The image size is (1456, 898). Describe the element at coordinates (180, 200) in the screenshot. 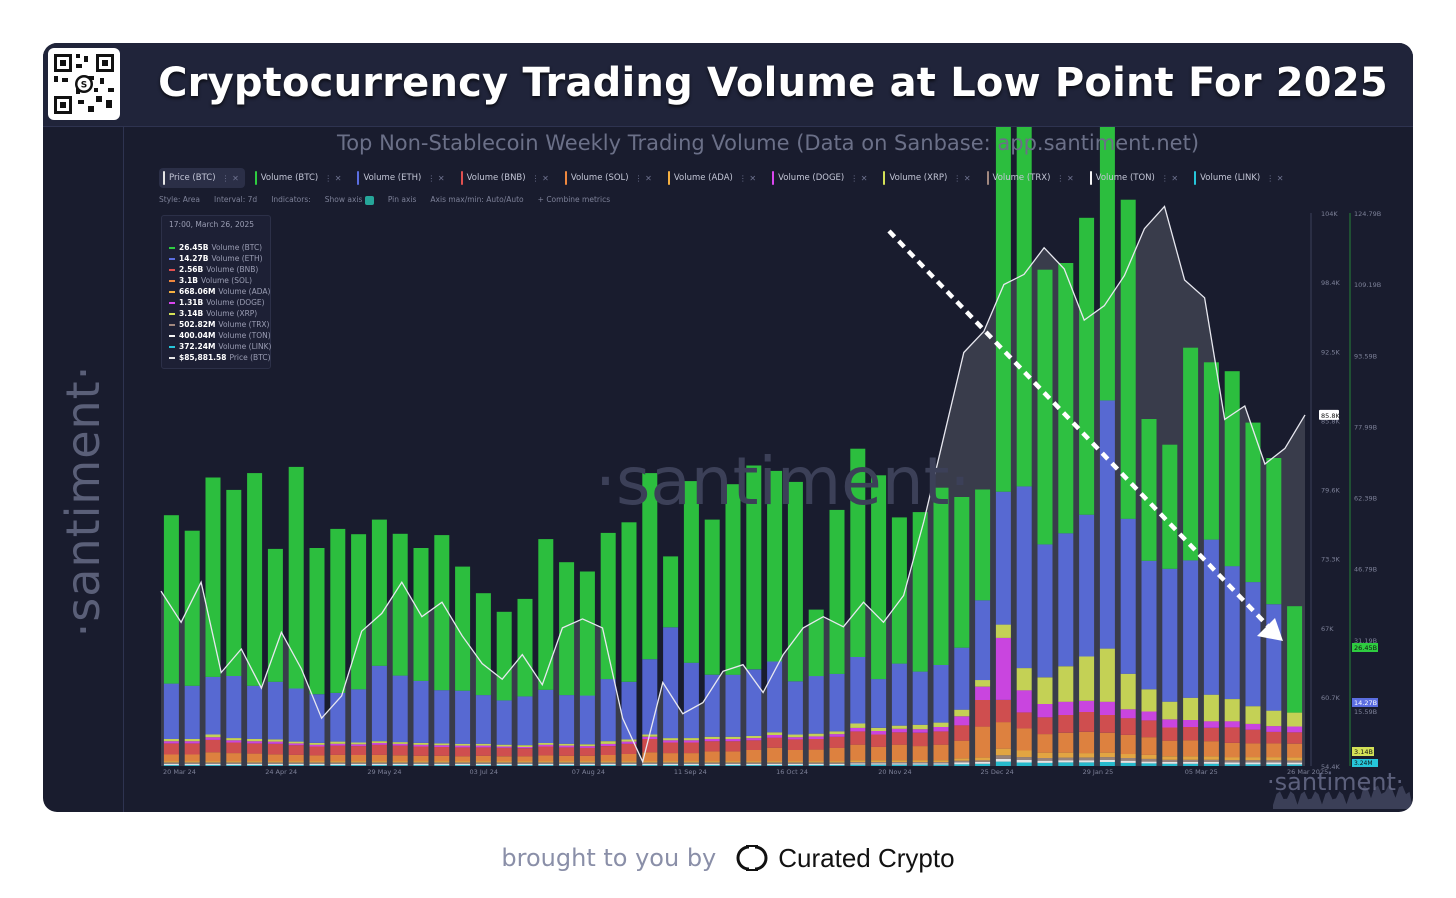

I see `style-select: Style: Area` at that location.